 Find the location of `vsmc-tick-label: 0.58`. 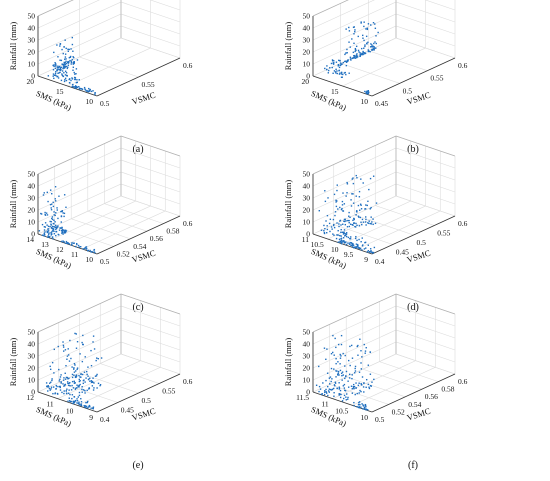

vsmc-tick-label: 0.58 is located at coordinates (447, 389).